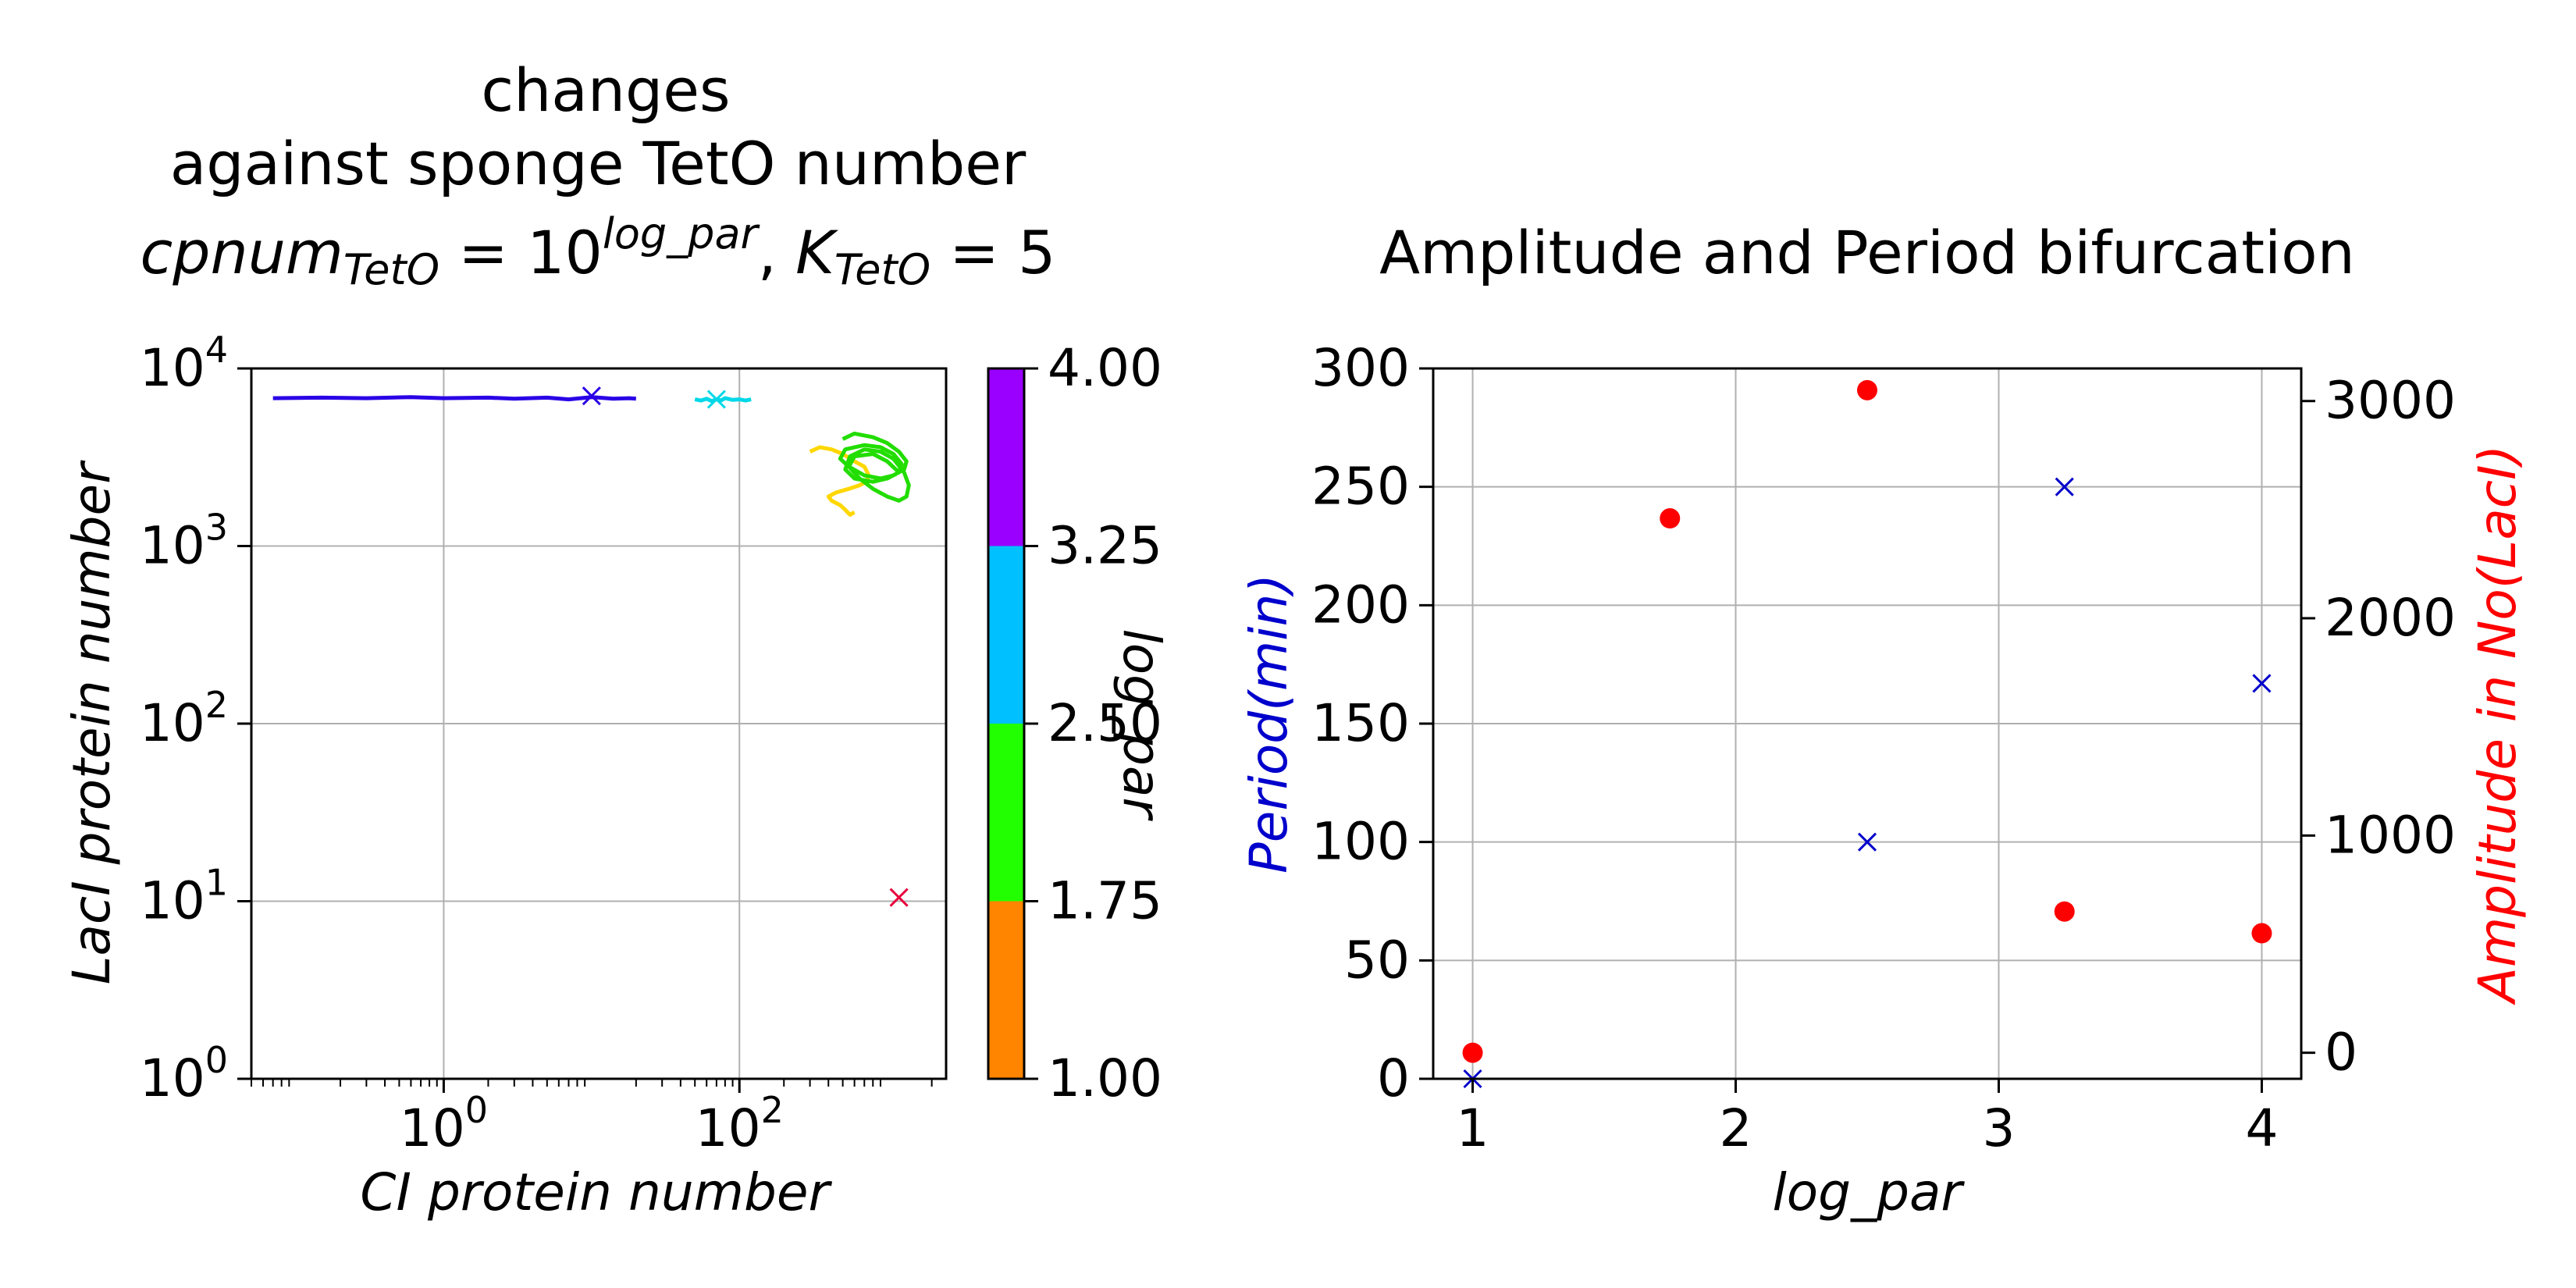 This screenshot has height=1288, width=2576. What do you see at coordinates (605, 90) in the screenshot?
I see `phase-plot-title-line-1: changes` at bounding box center [605, 90].